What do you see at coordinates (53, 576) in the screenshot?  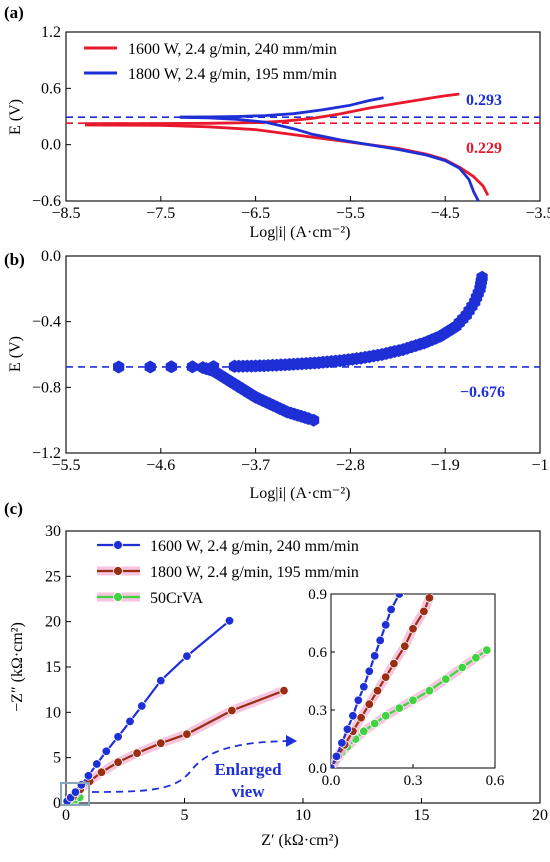 I see `y-tick-label: 25` at bounding box center [53, 576].